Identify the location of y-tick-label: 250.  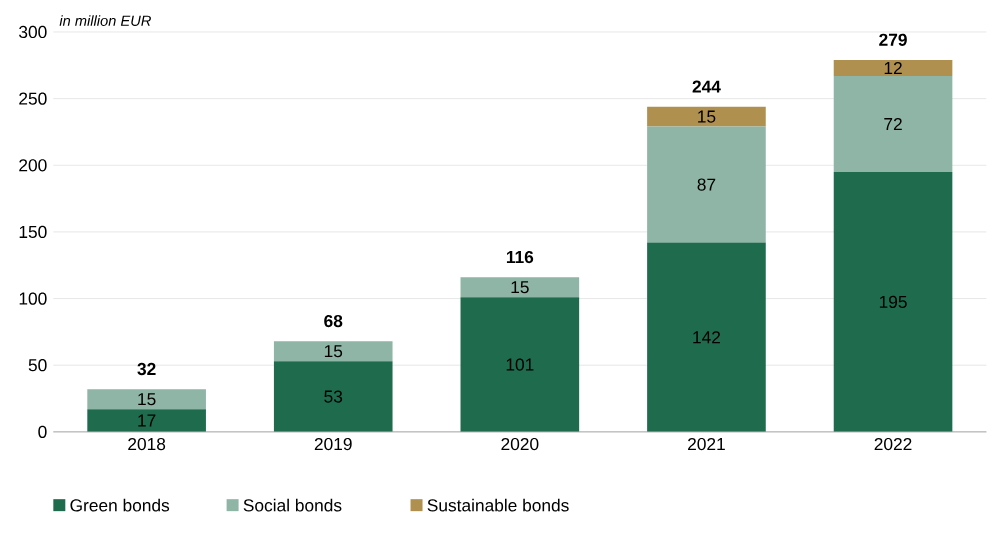
(33, 98).